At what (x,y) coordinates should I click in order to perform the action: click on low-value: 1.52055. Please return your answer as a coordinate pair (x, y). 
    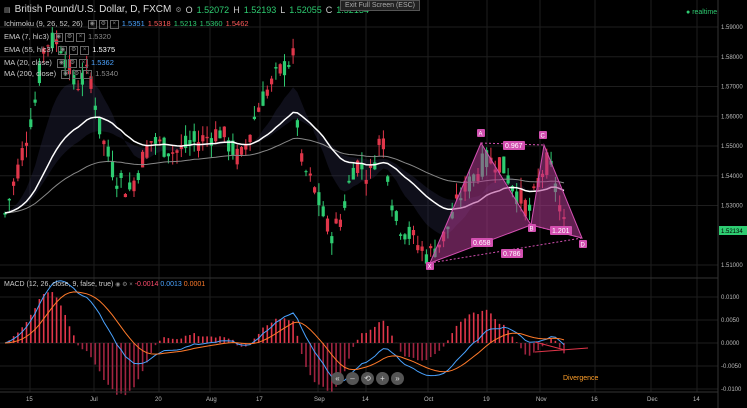
    Looking at the image, I should click on (305, 9).